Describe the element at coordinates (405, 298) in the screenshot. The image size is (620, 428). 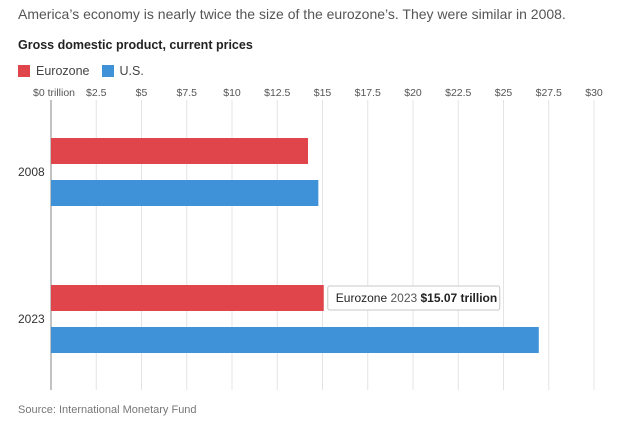
I see `tooltip-year: 2023` at that location.